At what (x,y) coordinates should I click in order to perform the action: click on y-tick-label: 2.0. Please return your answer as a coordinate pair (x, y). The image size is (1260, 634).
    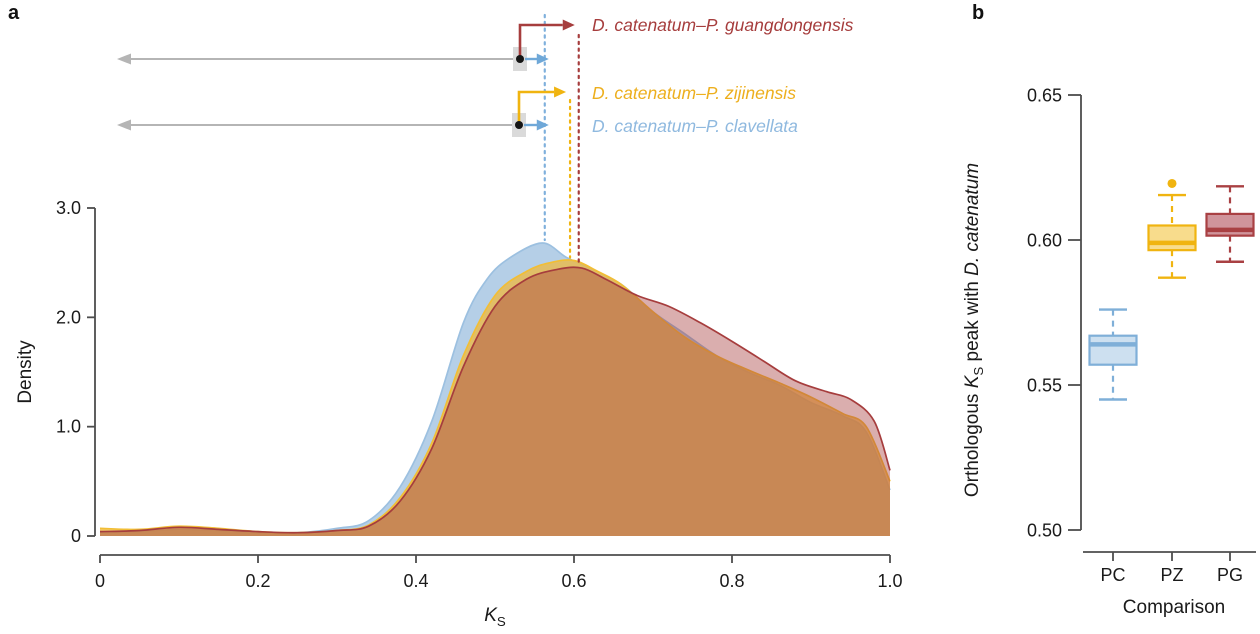
    Looking at the image, I should click on (68, 317).